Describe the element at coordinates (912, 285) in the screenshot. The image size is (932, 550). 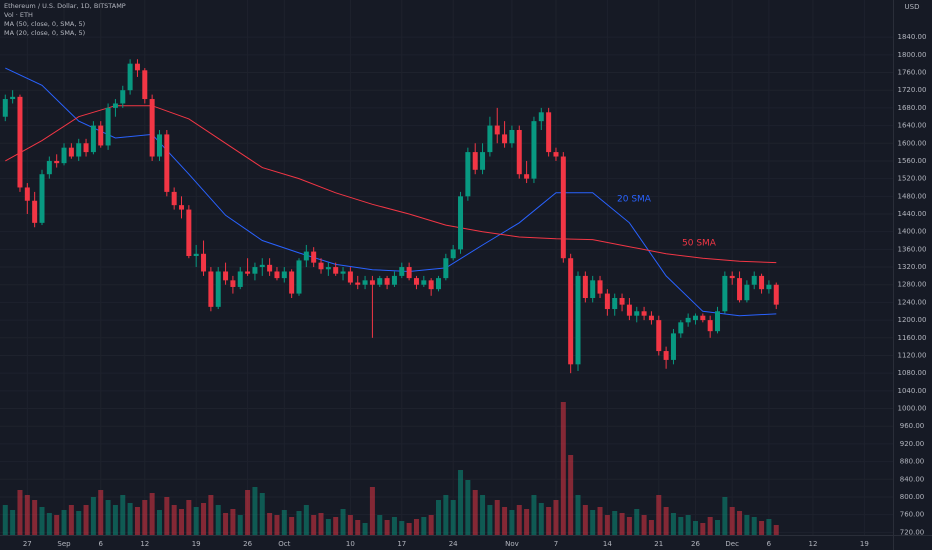
I see `y-tick-label: 1280.00` at that location.